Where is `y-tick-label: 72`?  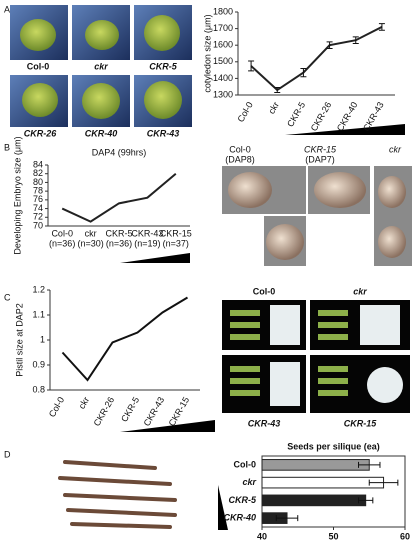 y-tick-label: 72 is located at coordinates (38, 217).